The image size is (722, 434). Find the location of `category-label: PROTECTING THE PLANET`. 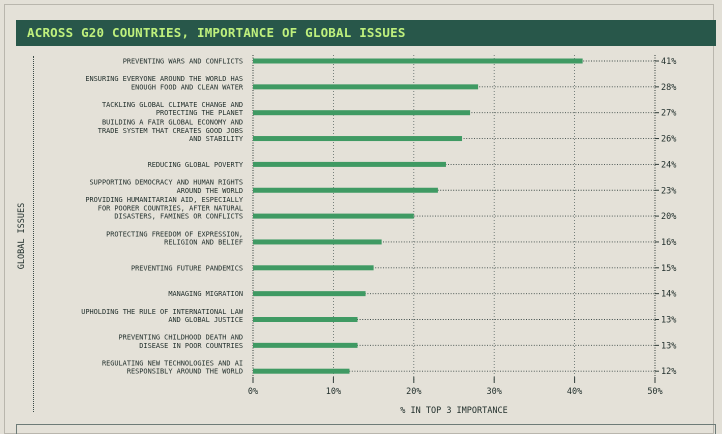

category-label: PROTECTING THE PLANET is located at coordinates (199, 113).